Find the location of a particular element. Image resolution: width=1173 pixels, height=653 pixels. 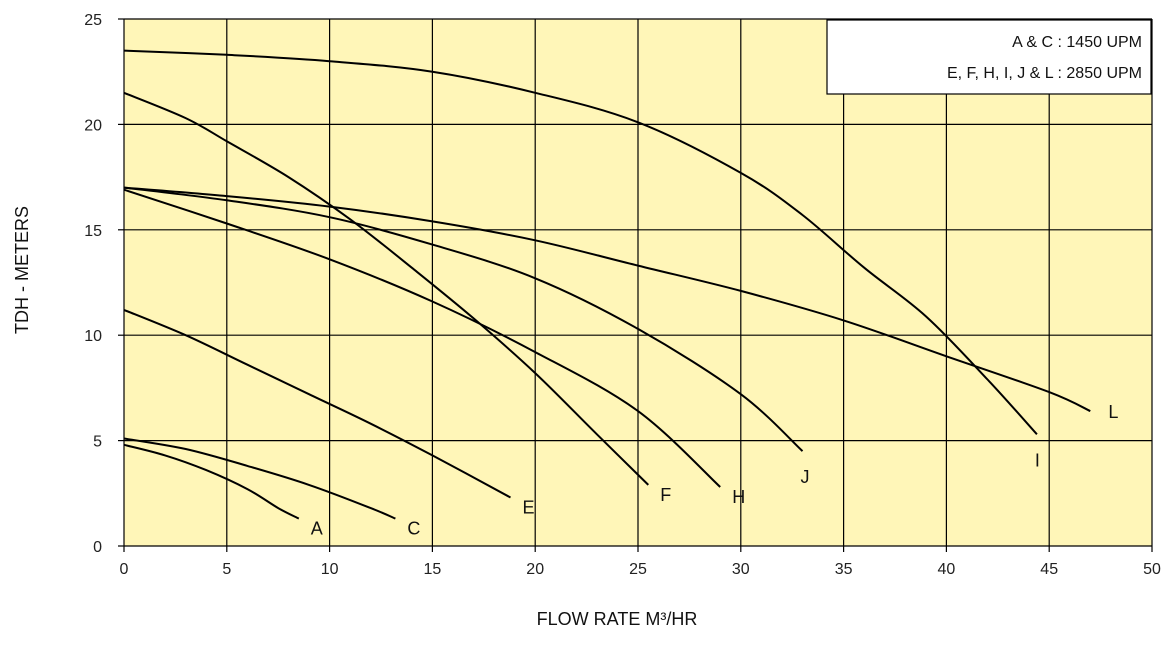

x-tick-label: 25 is located at coordinates (638, 569).